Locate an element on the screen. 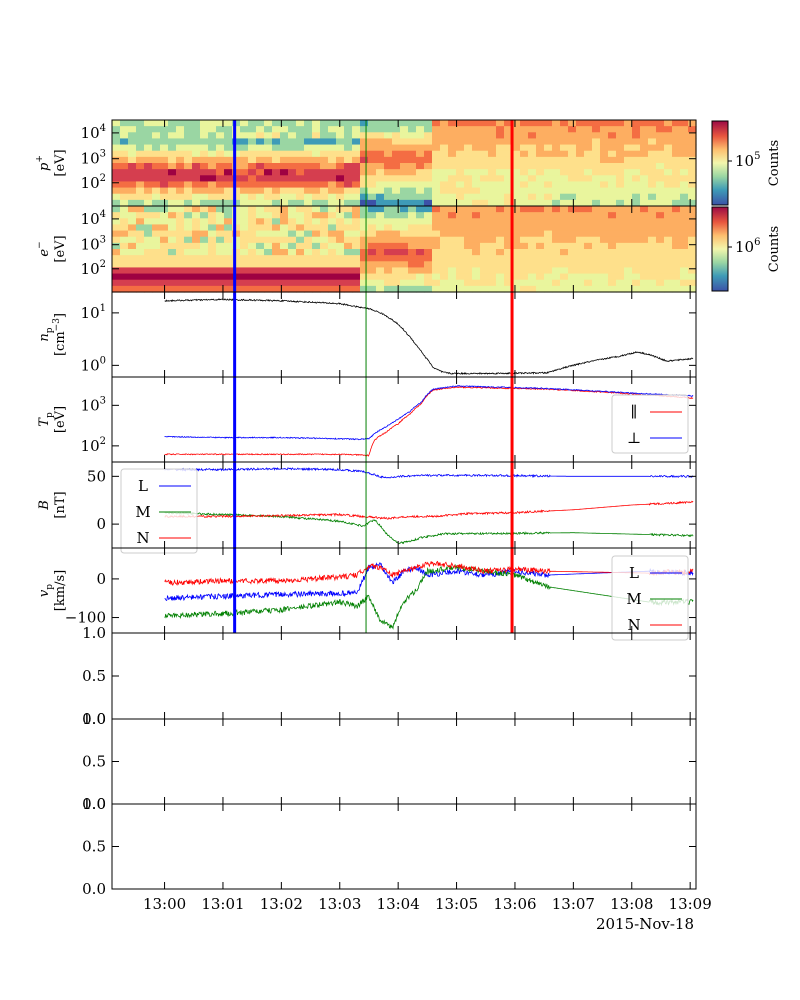 The image size is (800, 1000). vp-series-L is located at coordinates (429, 582).